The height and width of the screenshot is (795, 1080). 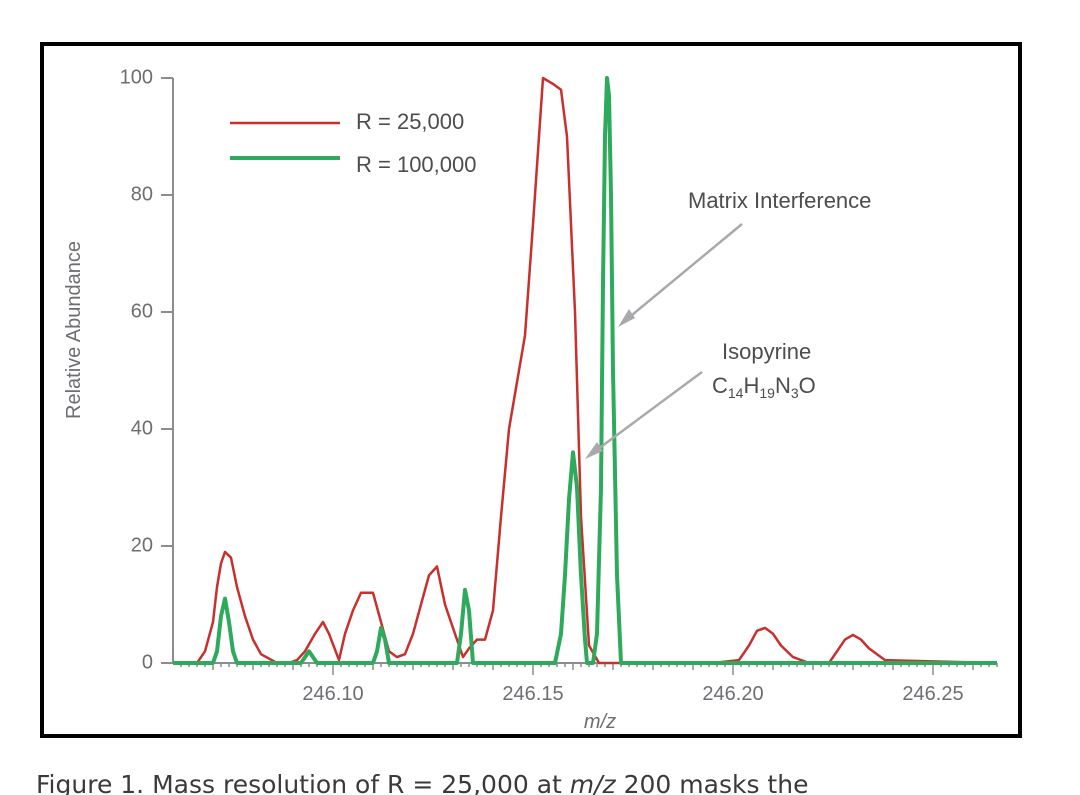 I want to click on y-tick-label: 40, so click(x=142, y=428).